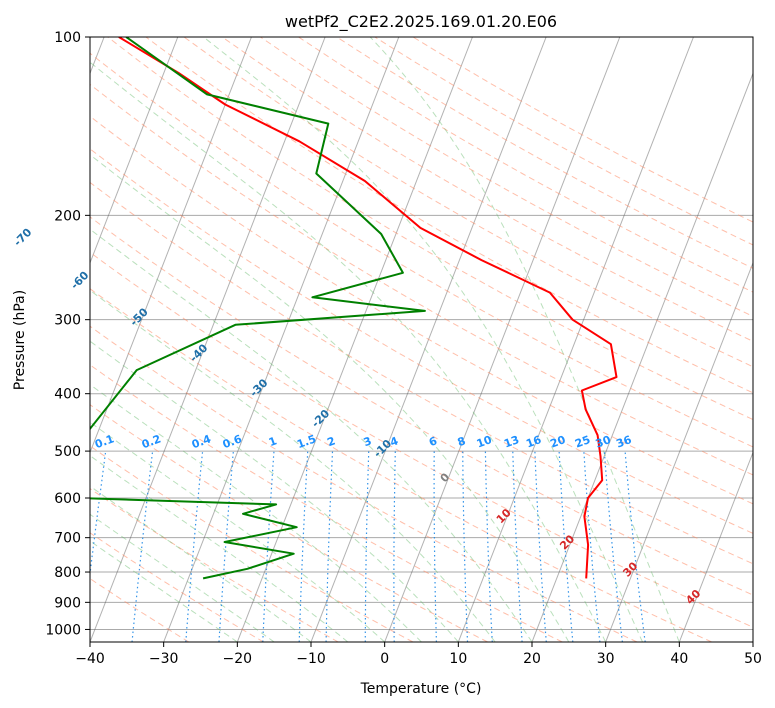 The image size is (775, 708). What do you see at coordinates (67, 395) in the screenshot?
I see `y-tick-label: 400` at bounding box center [67, 395].